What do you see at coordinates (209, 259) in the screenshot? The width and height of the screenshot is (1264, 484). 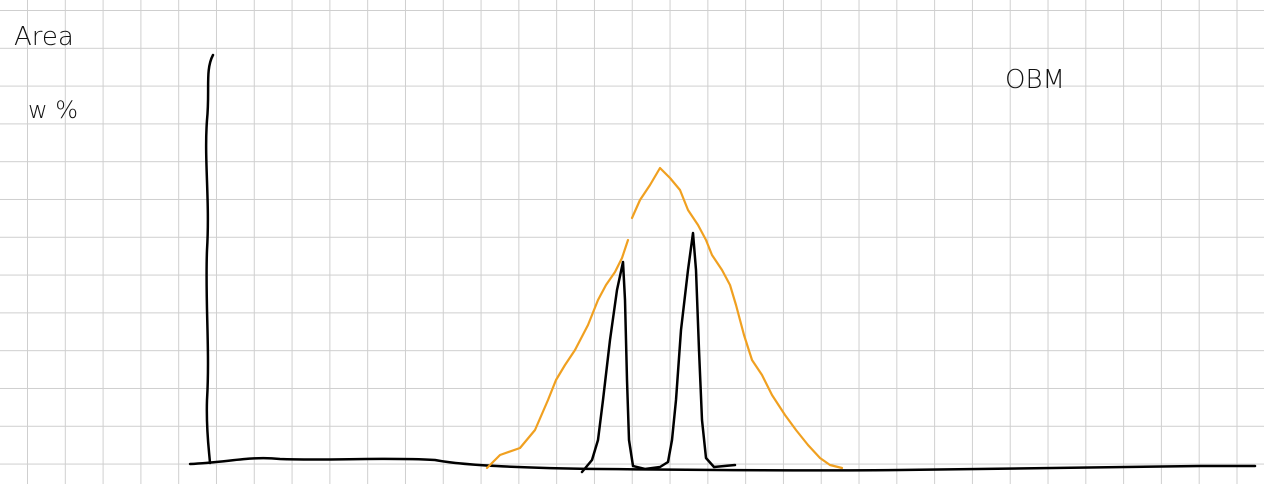 I see `y-axis` at bounding box center [209, 259].